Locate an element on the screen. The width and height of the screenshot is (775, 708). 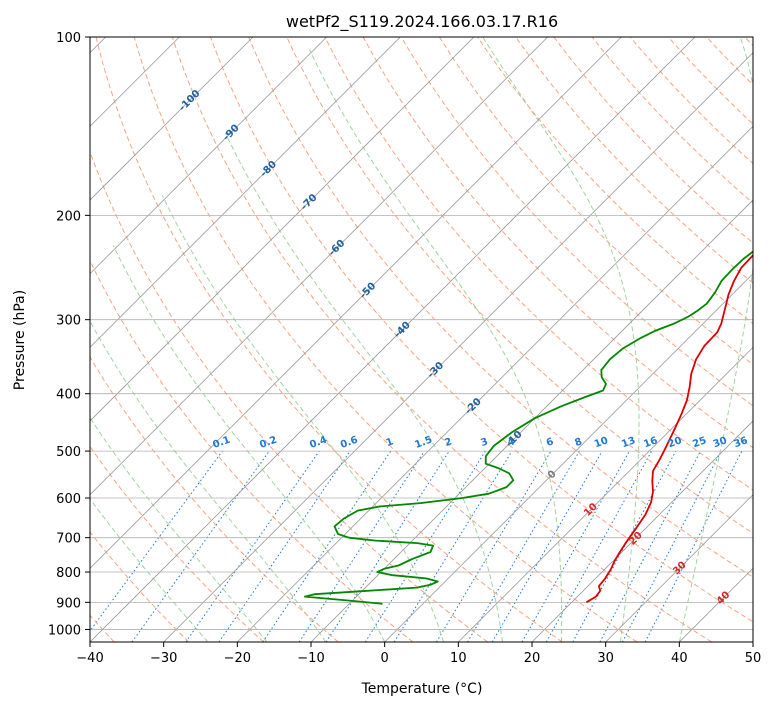
mixing-ratio-label: 1 is located at coordinates (390, 442).